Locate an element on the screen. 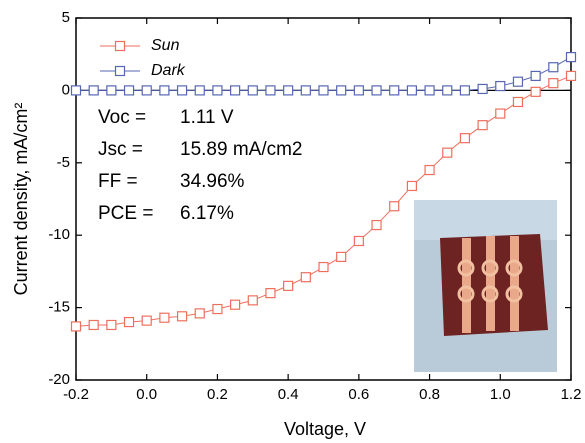 The width and height of the screenshot is (585, 443). inset-photo is located at coordinates (485, 286).